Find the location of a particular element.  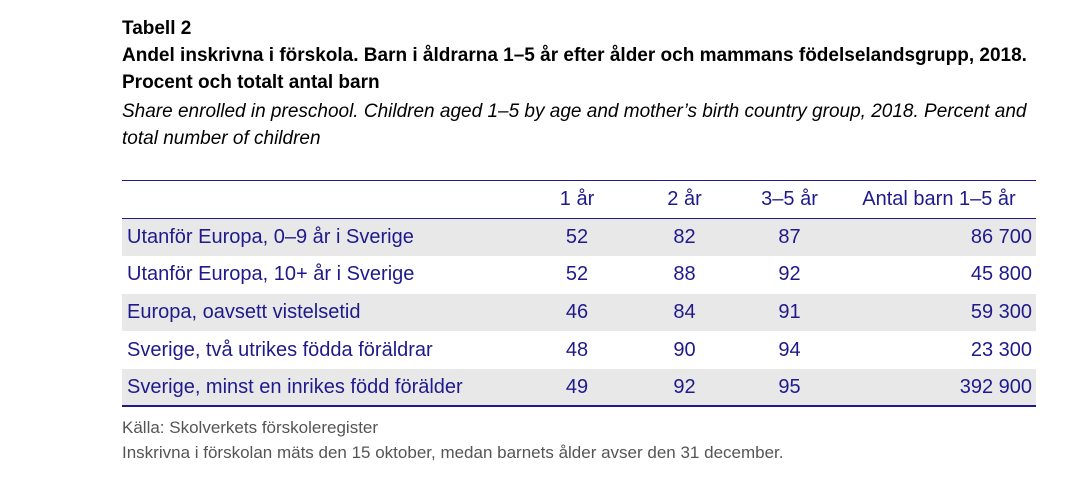

source-note: Källa: Skolverkets förskoleregister is located at coordinates (250, 427).